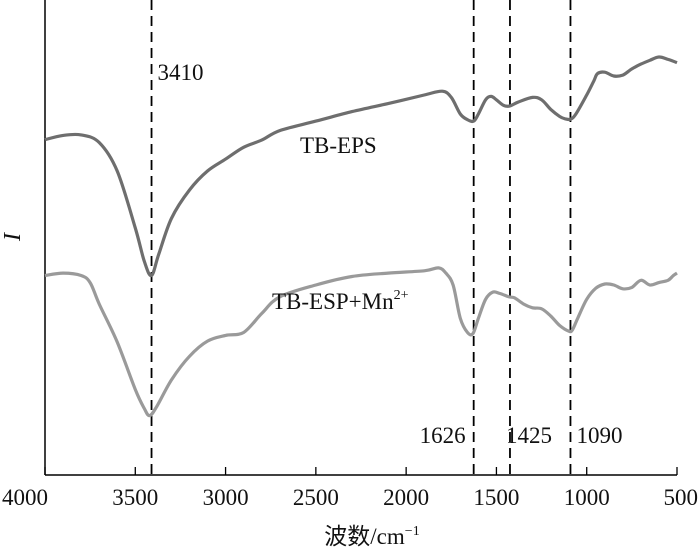 This screenshot has width=700, height=555. Describe the element at coordinates (181, 72) in the screenshot. I see `peak-label-3410: 3410` at that location.